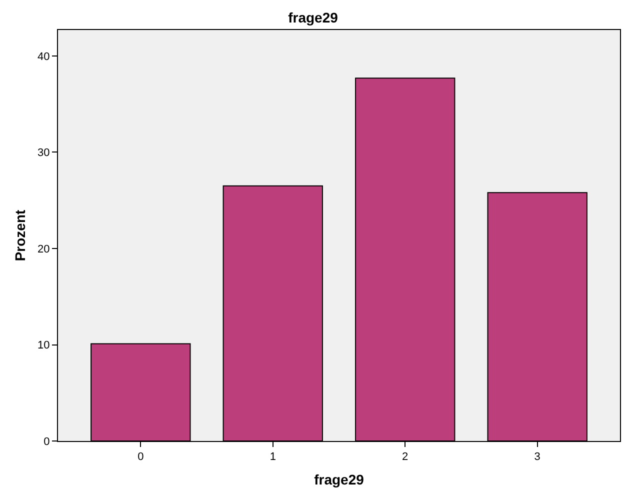 The height and width of the screenshot is (501, 626). What do you see at coordinates (273, 457) in the screenshot?
I see `x-tick-label: 1` at bounding box center [273, 457].